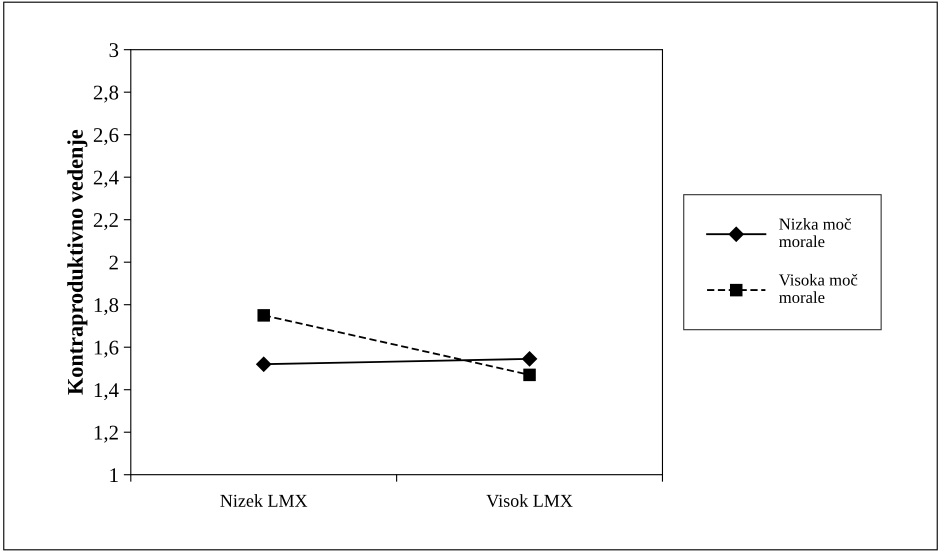  What do you see at coordinates (106, 137) in the screenshot?
I see `y-tick-label: 2,6` at bounding box center [106, 137].